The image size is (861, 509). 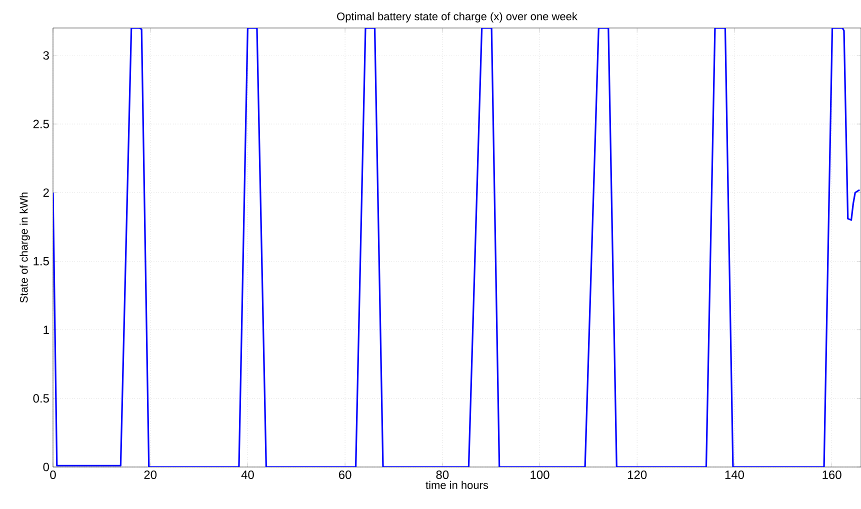 I want to click on x-tick-label: 20, so click(x=150, y=475).